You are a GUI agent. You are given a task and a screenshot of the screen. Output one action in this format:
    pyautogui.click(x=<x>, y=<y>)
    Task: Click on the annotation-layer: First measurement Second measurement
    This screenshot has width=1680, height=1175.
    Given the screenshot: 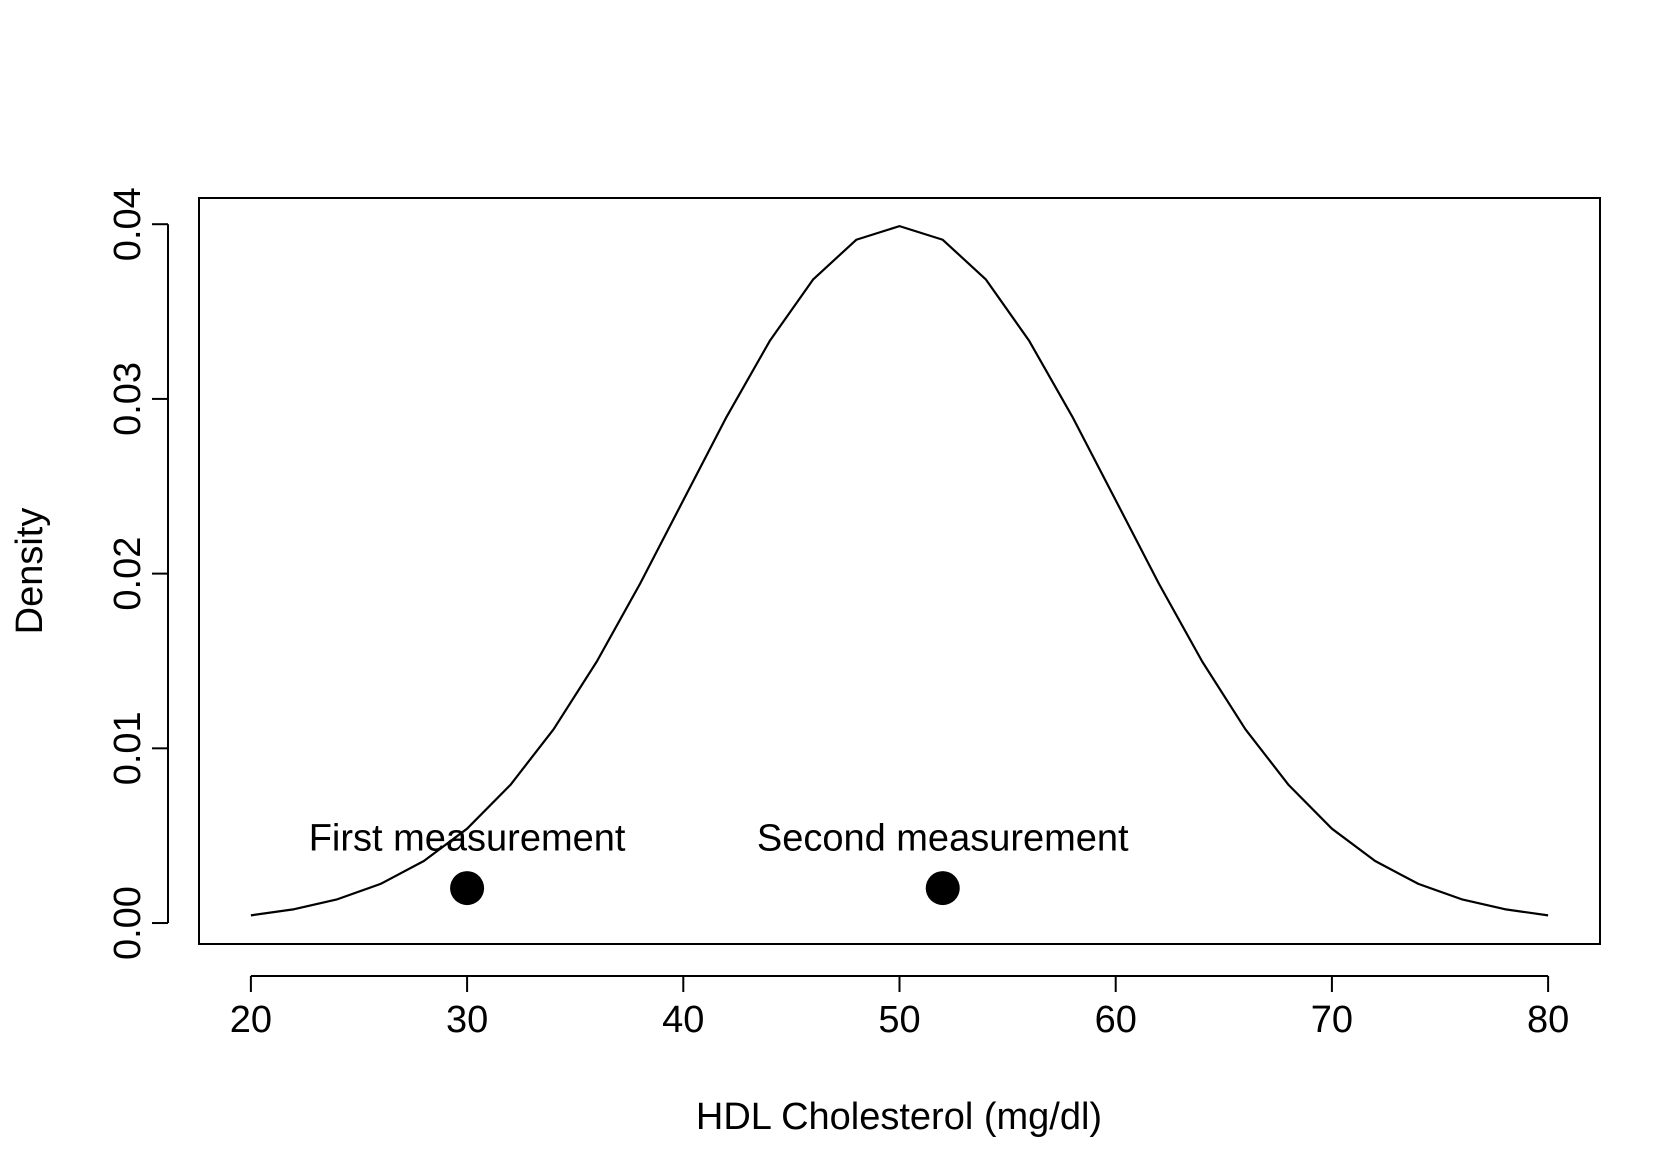 What is the action you would take?
    pyautogui.click(x=719, y=838)
    